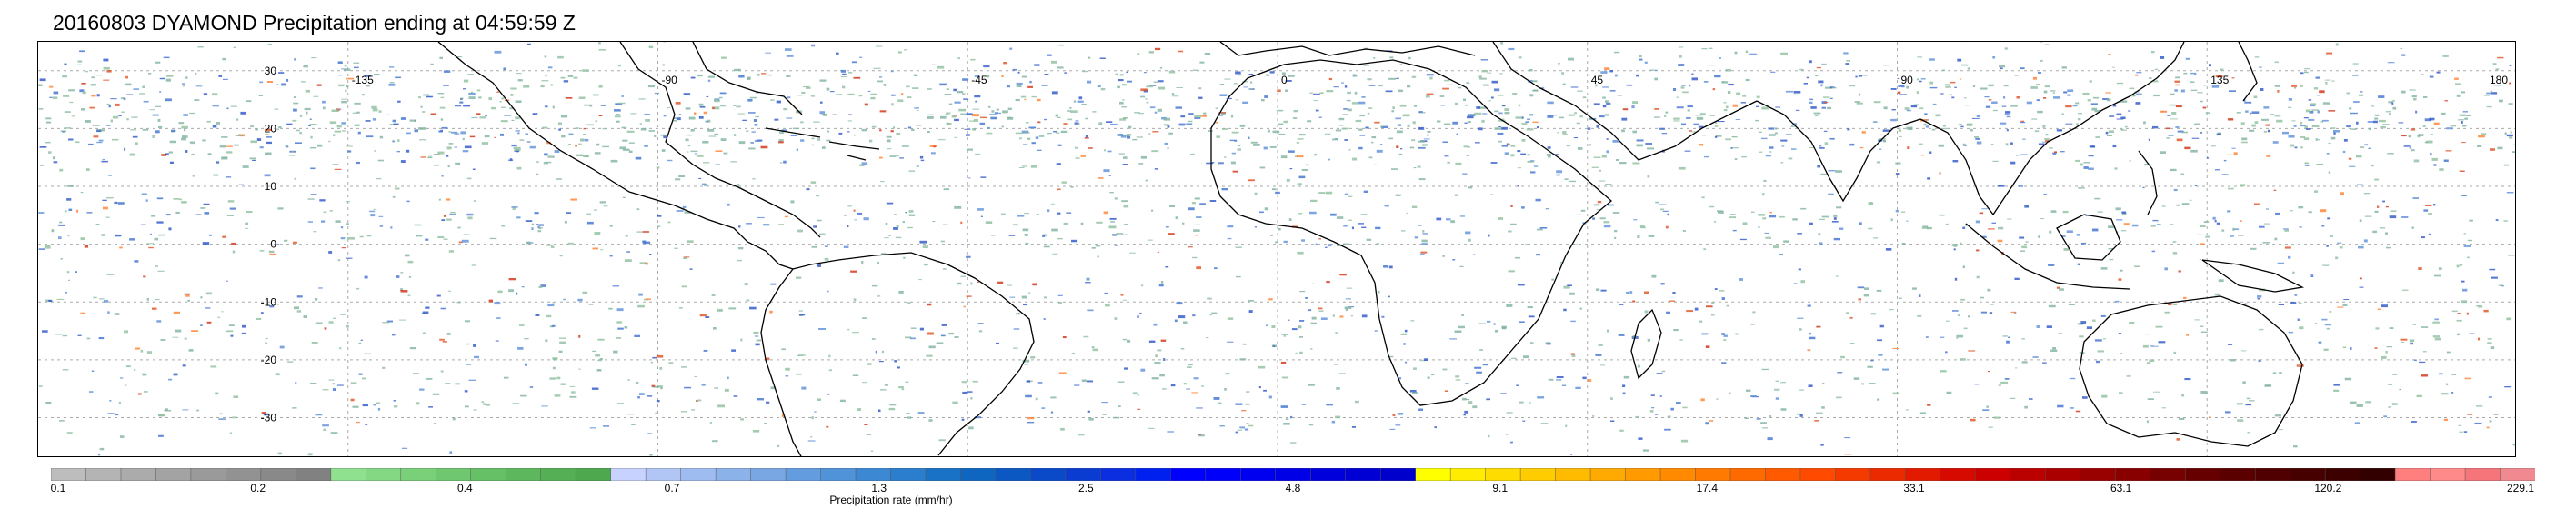 The height and width of the screenshot is (519, 2576). What do you see at coordinates (271, 128) in the screenshot?
I see `latitude-label: 20` at bounding box center [271, 128].